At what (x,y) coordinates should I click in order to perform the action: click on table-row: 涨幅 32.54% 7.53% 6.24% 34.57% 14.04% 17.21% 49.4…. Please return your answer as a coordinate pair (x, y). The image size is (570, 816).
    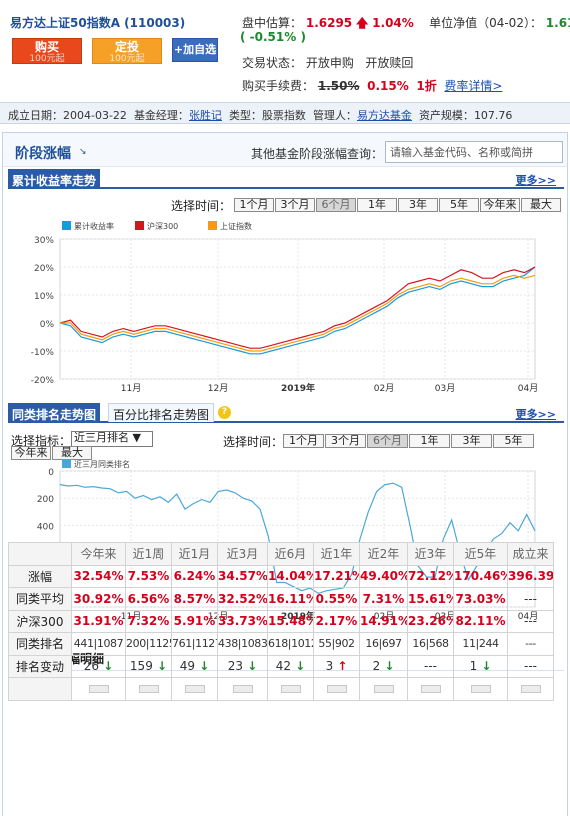
    Looking at the image, I should click on (281, 576).